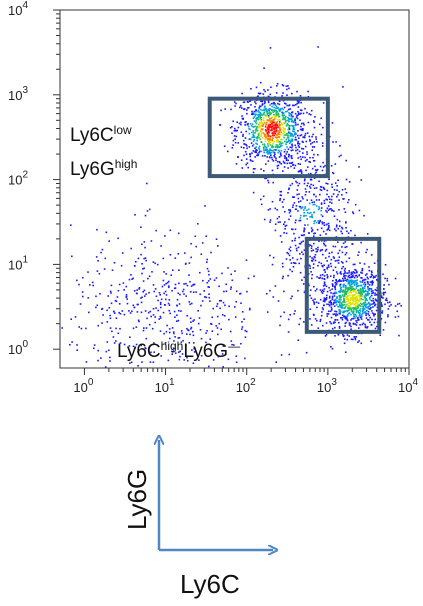  Describe the element at coordinates (268, 137) in the screenshot. I see `gate-ly6c-low-ly6g-high` at that location.